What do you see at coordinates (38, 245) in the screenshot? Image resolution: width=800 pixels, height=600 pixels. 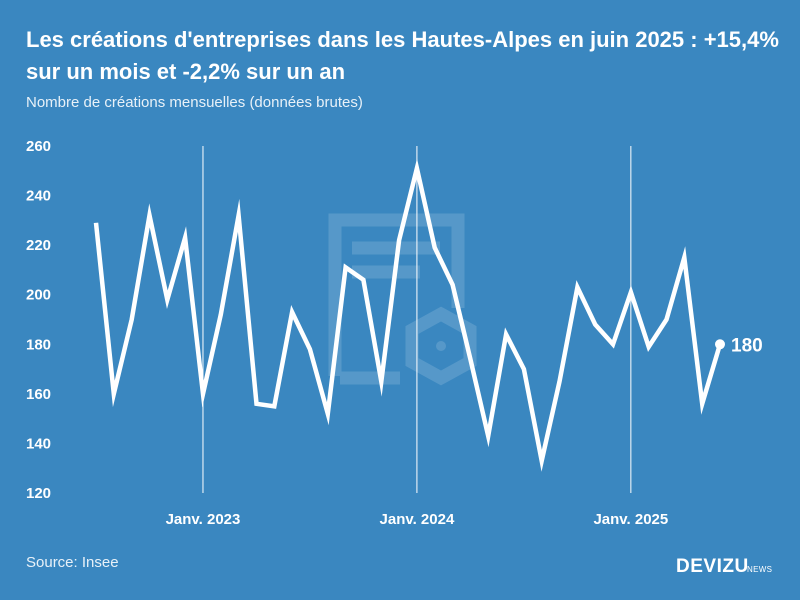 I see `y-tick-label: 220` at bounding box center [38, 245].